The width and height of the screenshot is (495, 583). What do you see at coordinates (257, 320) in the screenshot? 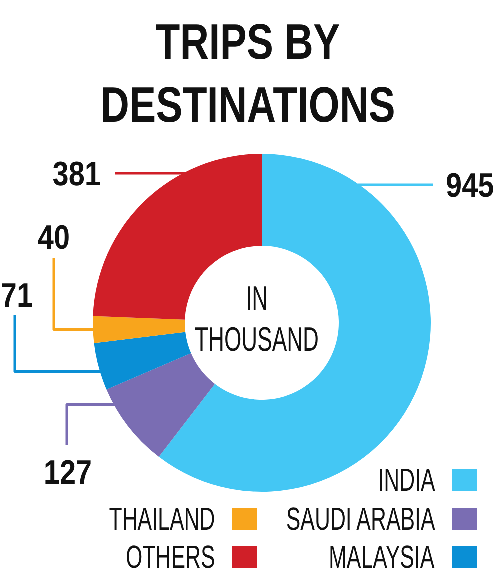
I see `text: IN THOUSAND` at bounding box center [257, 320].